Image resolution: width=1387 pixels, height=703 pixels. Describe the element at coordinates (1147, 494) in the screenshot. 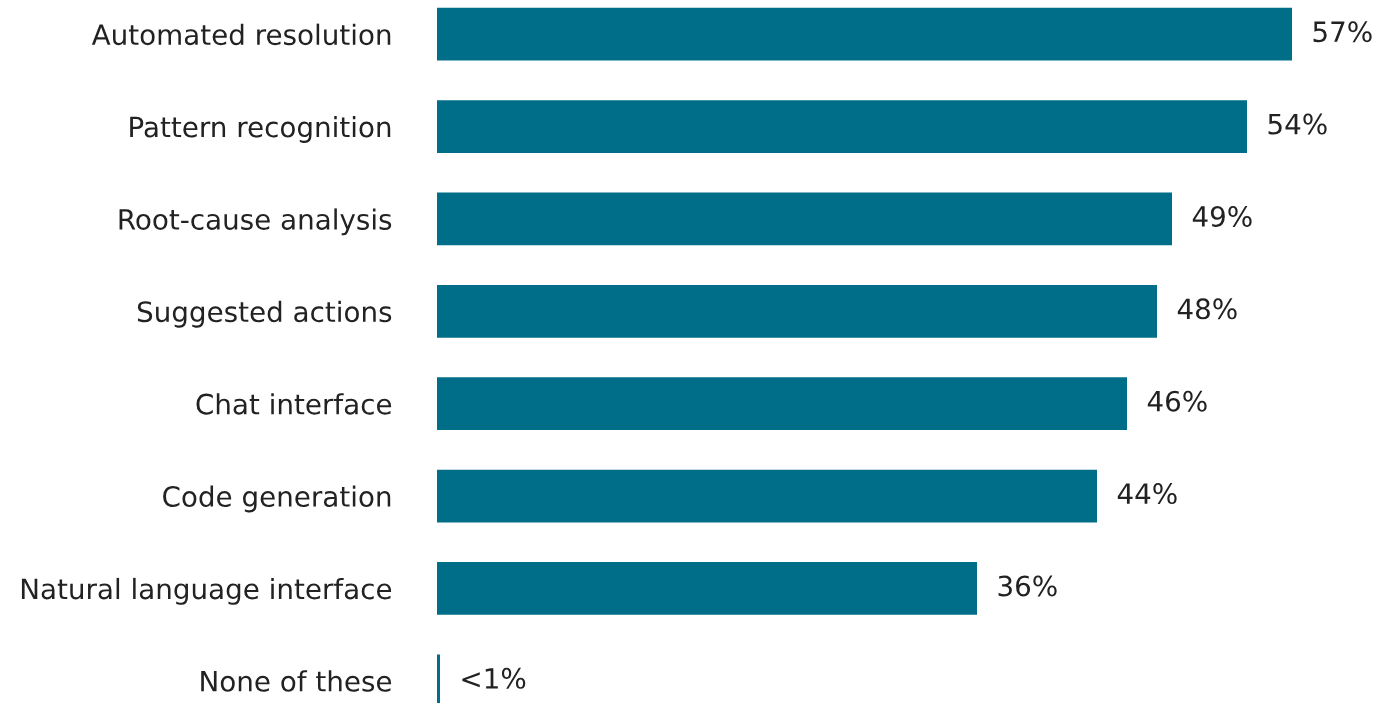

I see `data-label: 44%` at that location.